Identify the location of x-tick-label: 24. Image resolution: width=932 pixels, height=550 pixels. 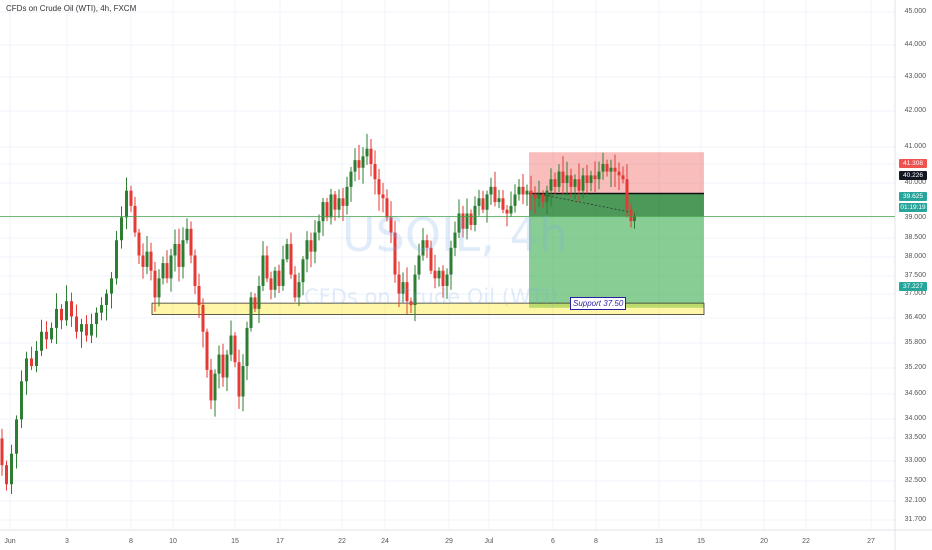
(385, 541).